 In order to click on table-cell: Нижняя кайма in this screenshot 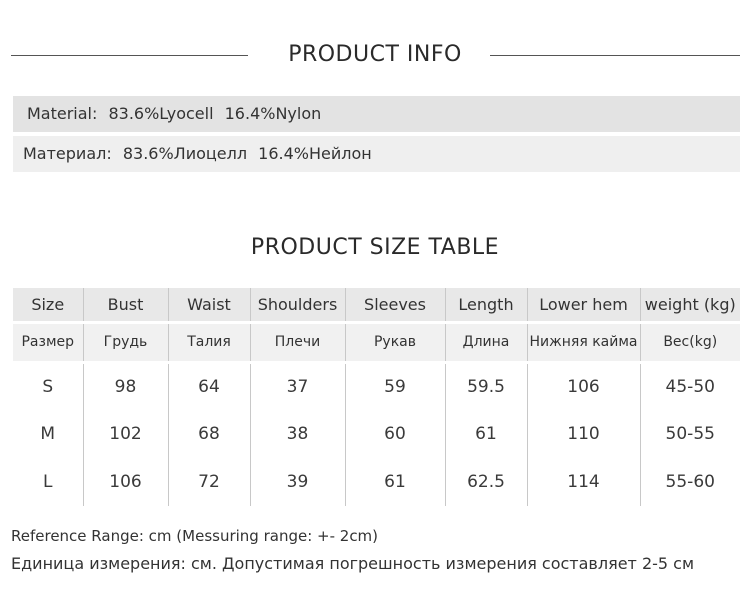, I will do `click(583, 342)`.